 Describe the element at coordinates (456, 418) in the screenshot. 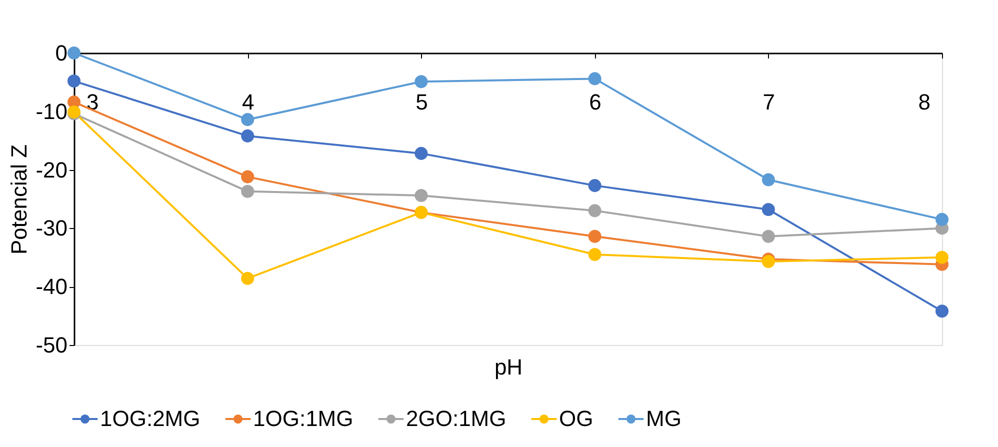

I see `legend-label: 2GO:1MG` at that location.